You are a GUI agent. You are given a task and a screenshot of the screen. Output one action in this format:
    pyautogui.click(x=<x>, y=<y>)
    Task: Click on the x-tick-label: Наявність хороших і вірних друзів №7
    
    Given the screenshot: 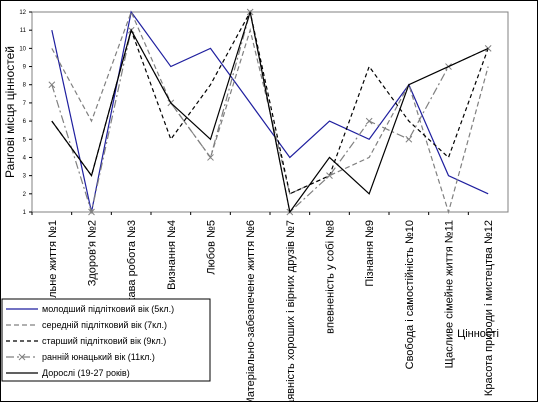 What is the action you would take?
    pyautogui.click(x=291, y=311)
    